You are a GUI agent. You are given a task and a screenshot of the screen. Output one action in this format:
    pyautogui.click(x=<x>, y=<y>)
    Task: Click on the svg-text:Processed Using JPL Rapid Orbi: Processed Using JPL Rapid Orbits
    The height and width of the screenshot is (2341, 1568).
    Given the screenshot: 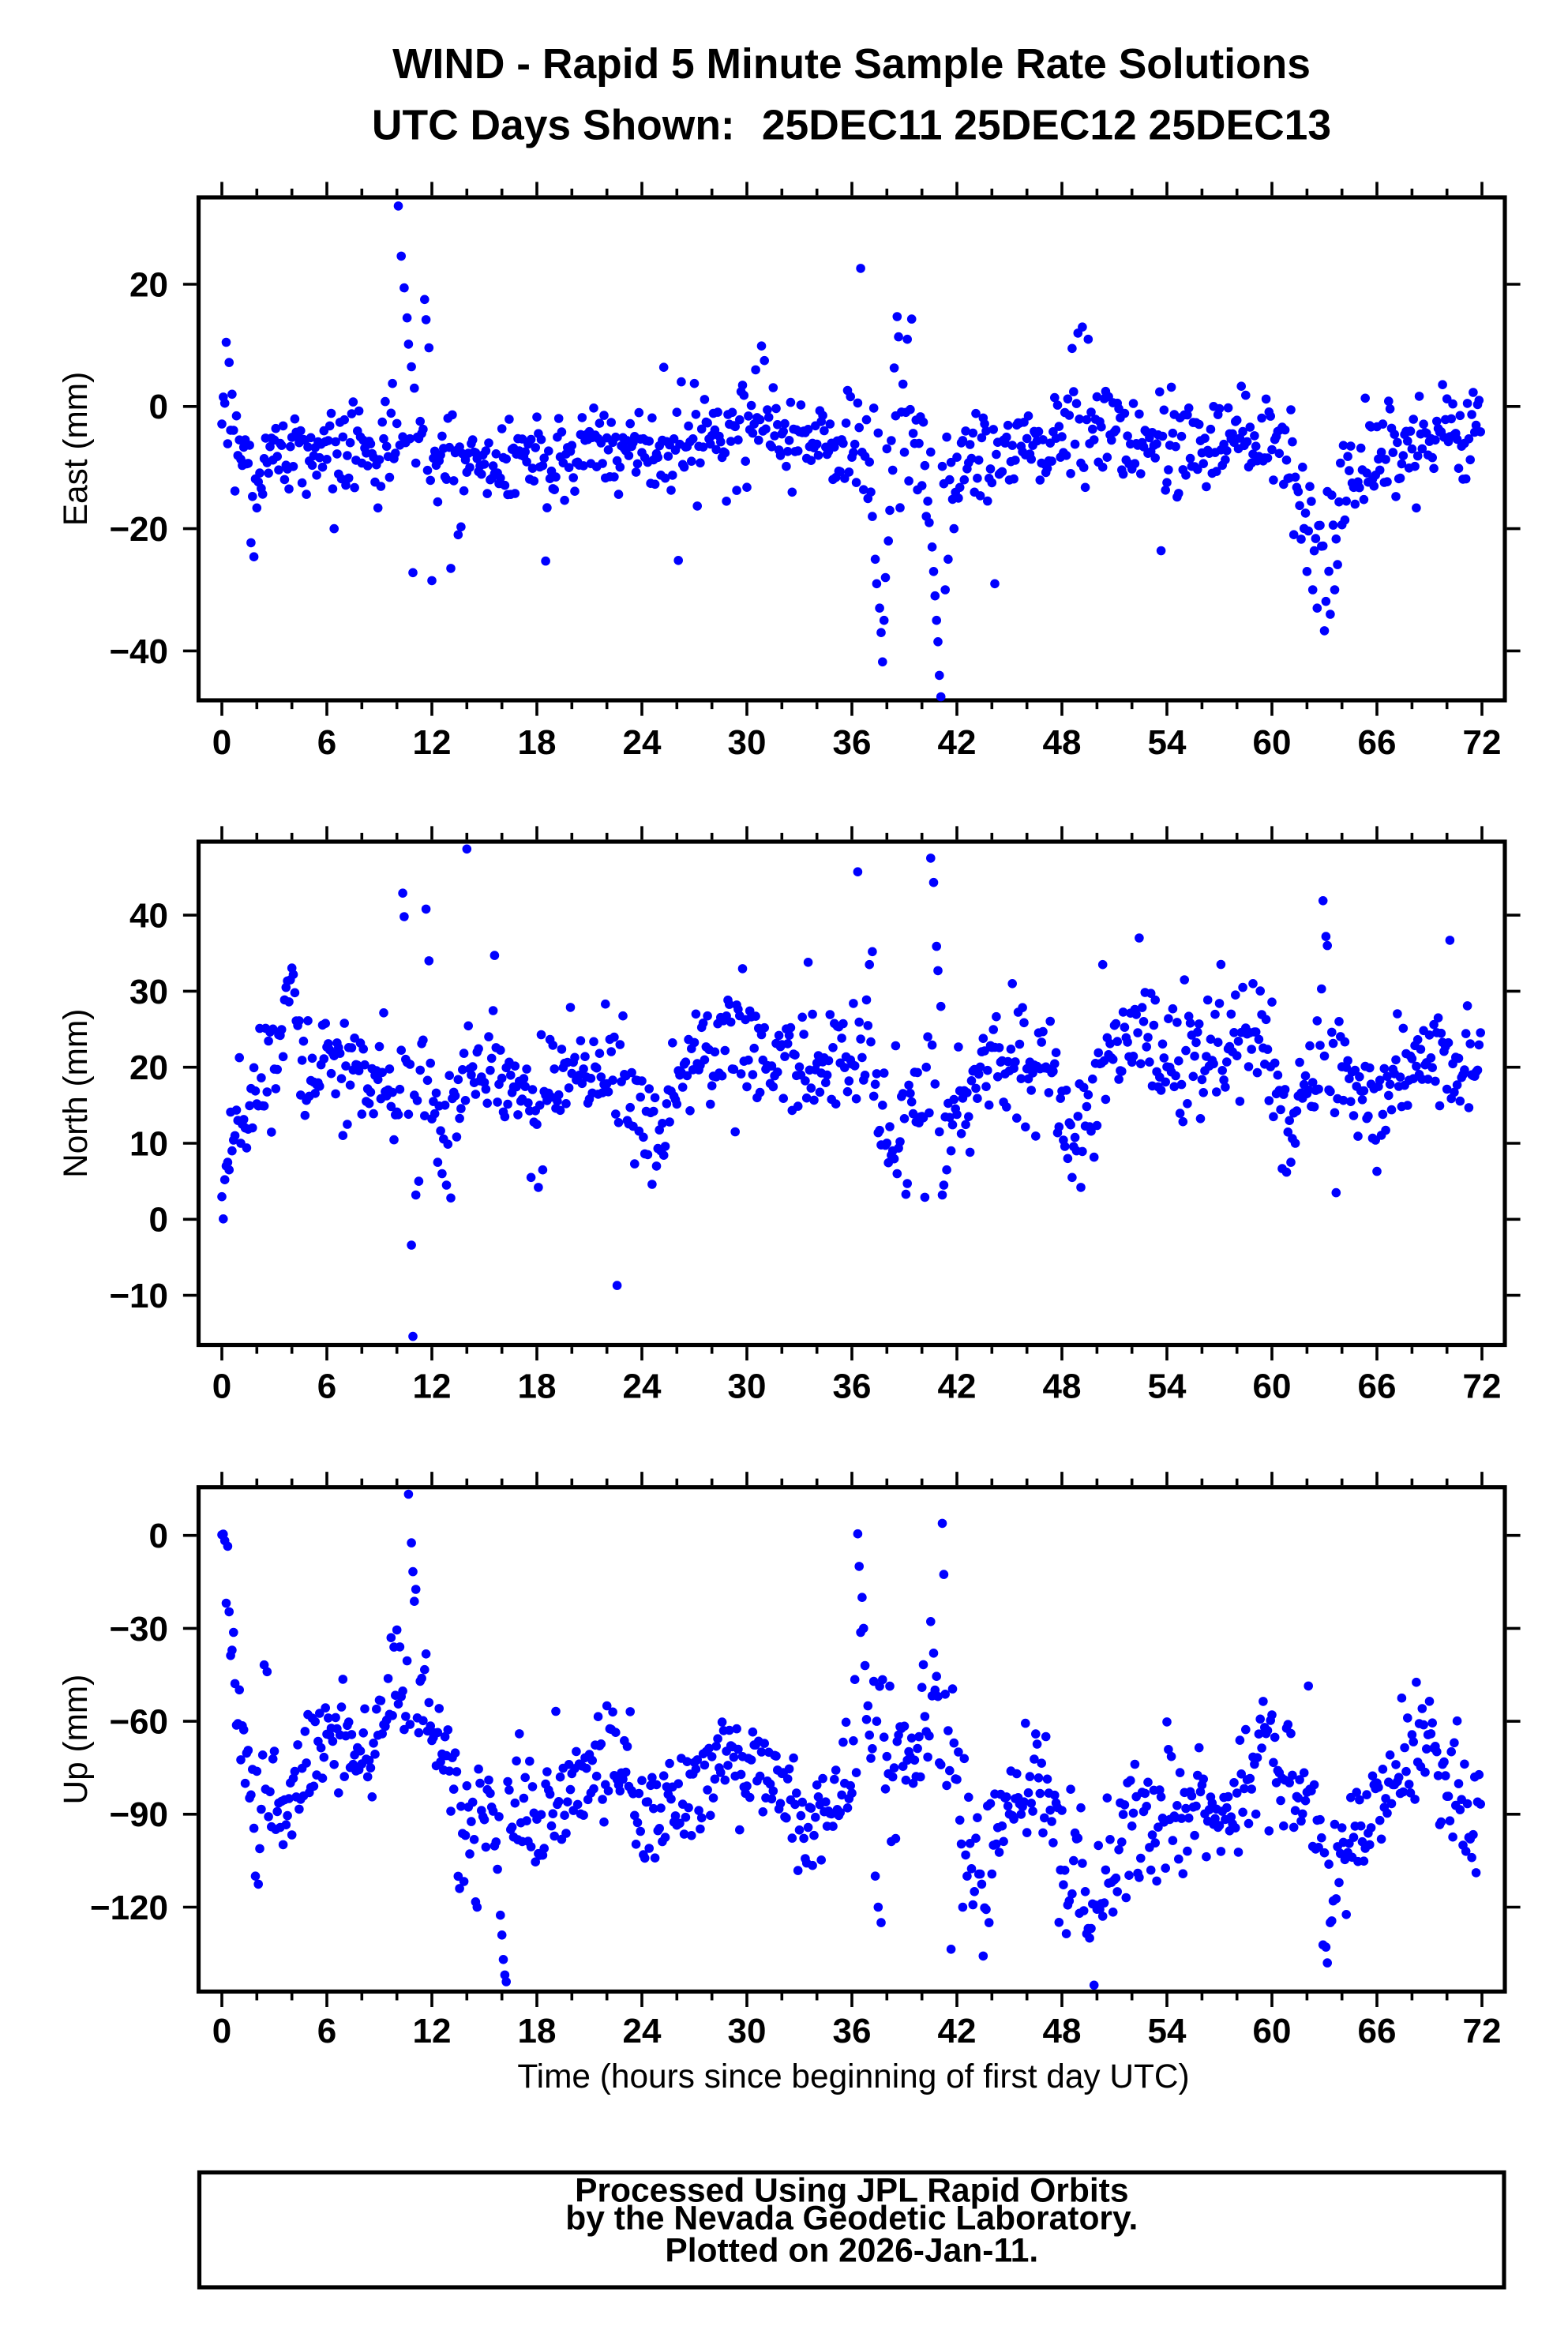 What is the action you would take?
    pyautogui.click(x=851, y=2191)
    